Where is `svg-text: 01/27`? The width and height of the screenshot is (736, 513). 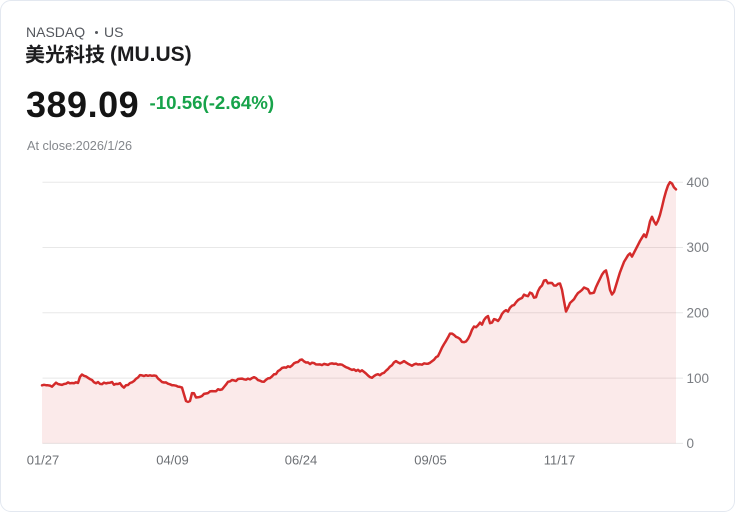 svg-text: 01/27 is located at coordinates (43, 460).